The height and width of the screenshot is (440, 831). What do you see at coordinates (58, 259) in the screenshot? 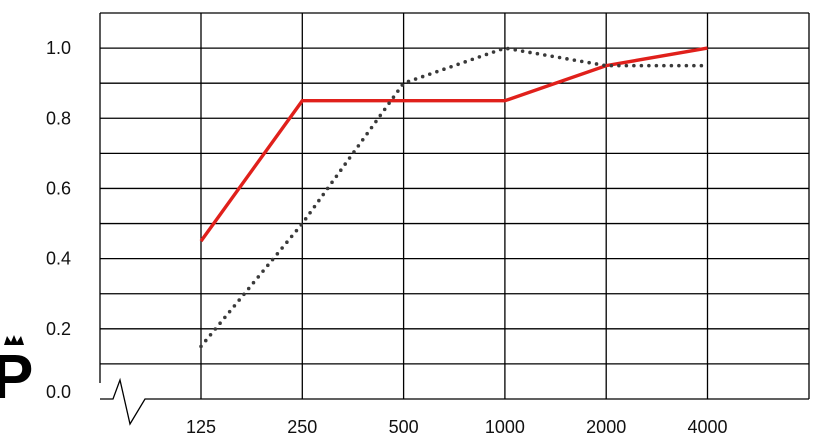
I see `y-tick-label: 0.4` at bounding box center [58, 259].